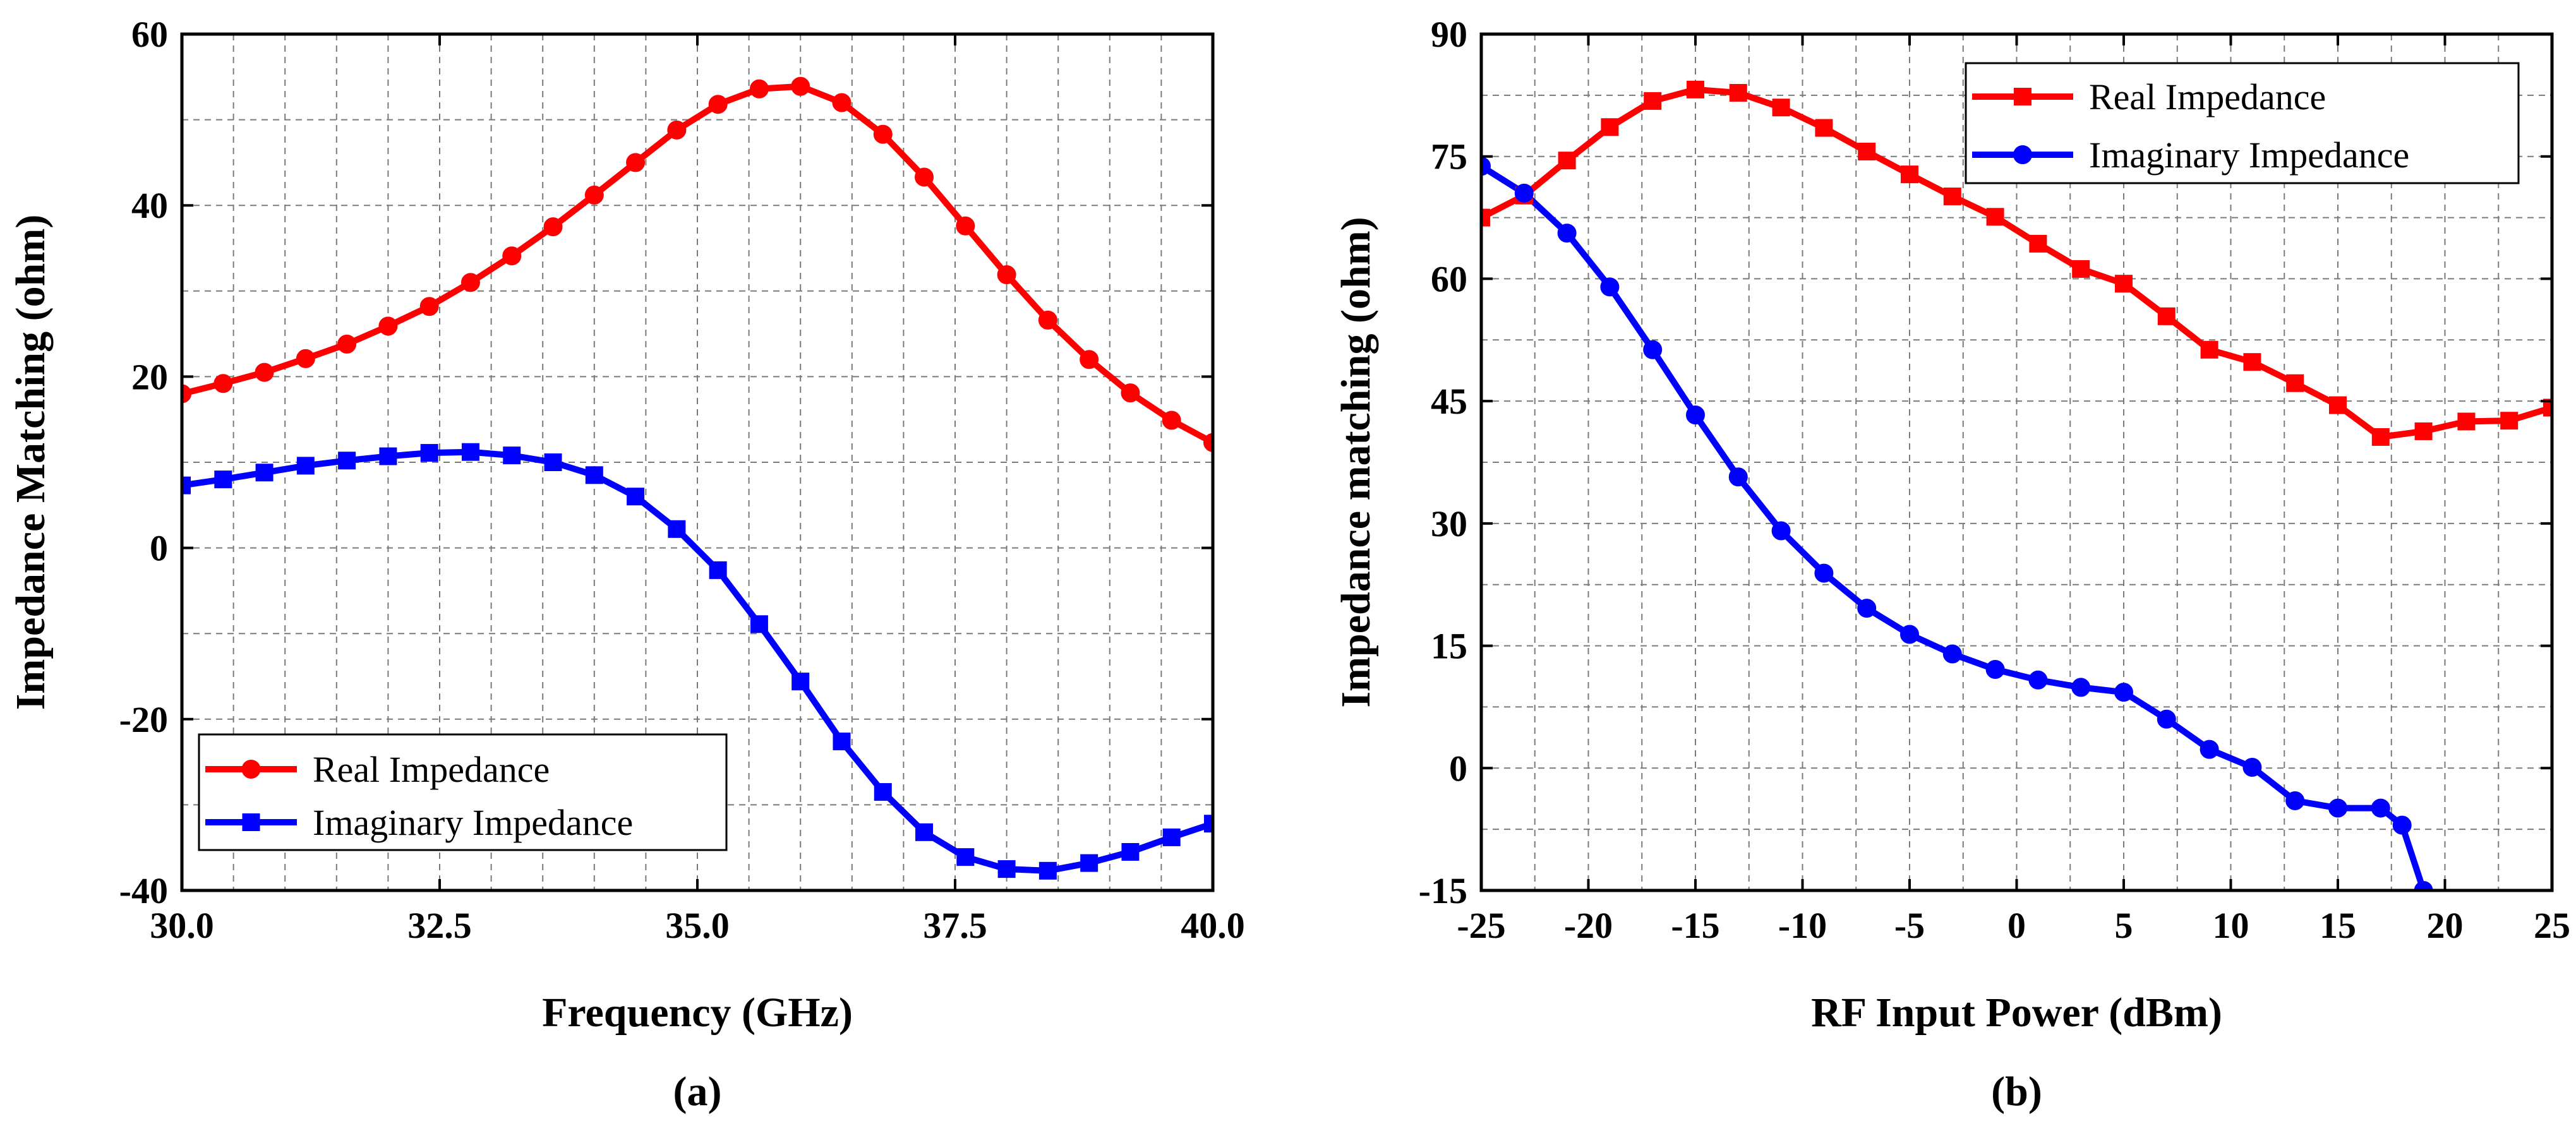  I want to click on x-tick-label: 32.5, so click(440, 926).